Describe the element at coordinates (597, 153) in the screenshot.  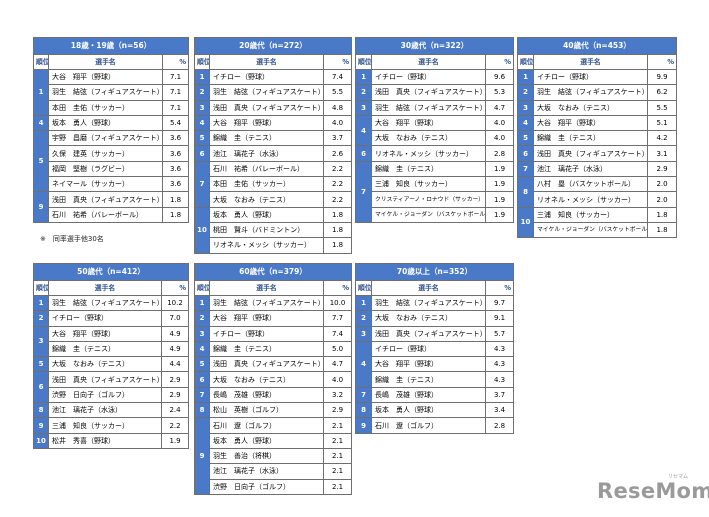
I see `table-row: 6 浅田 真央（フィギュアスケート） 3.1` at that location.